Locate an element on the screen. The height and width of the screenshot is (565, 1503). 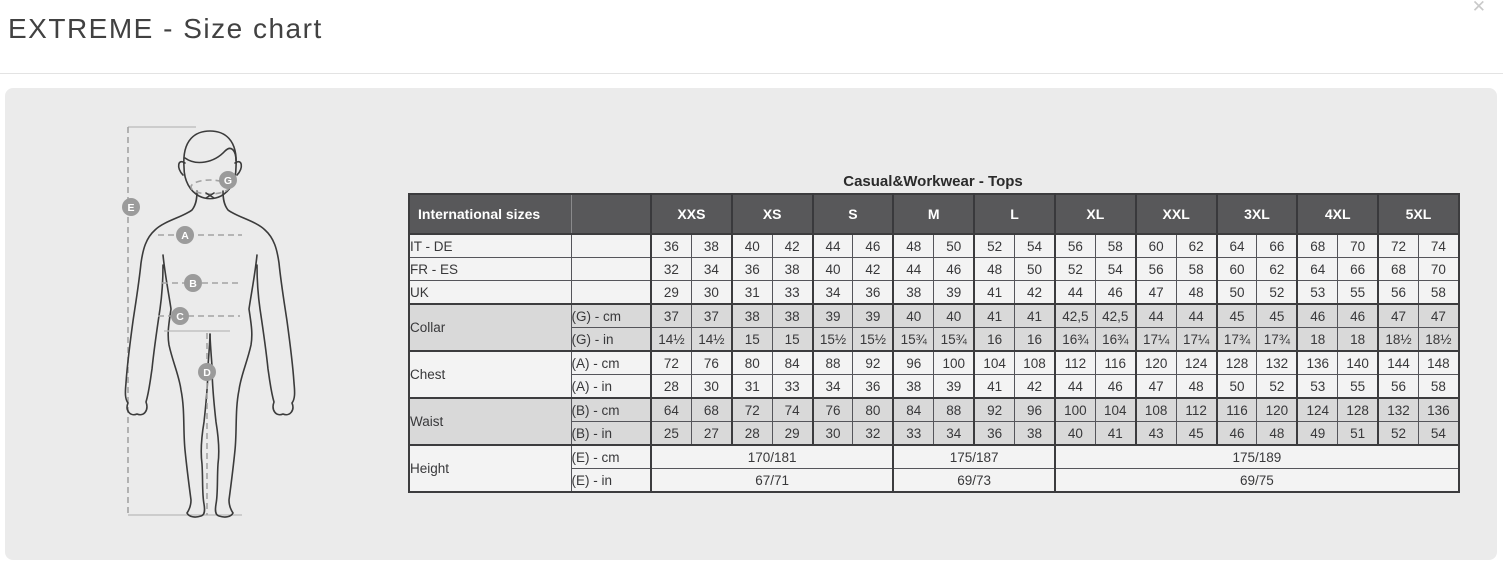
measure-badge-G: G is located at coordinates (228, 180).